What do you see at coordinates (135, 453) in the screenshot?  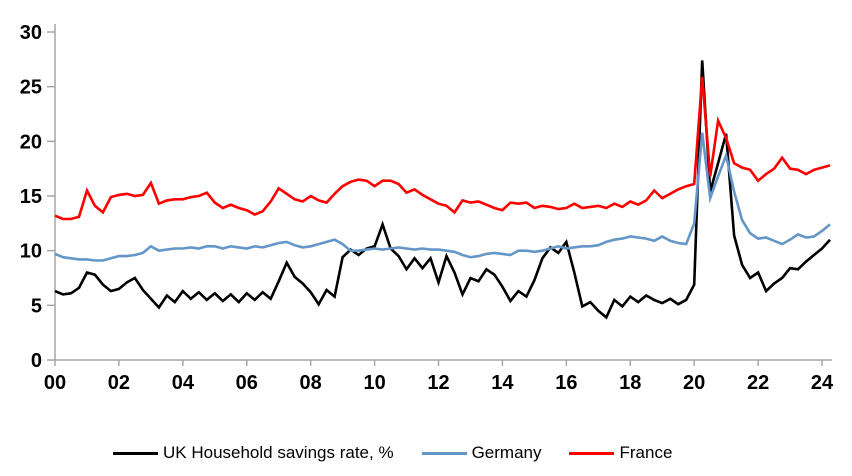 I see `legend-swatch-uk-line` at bounding box center [135, 453].